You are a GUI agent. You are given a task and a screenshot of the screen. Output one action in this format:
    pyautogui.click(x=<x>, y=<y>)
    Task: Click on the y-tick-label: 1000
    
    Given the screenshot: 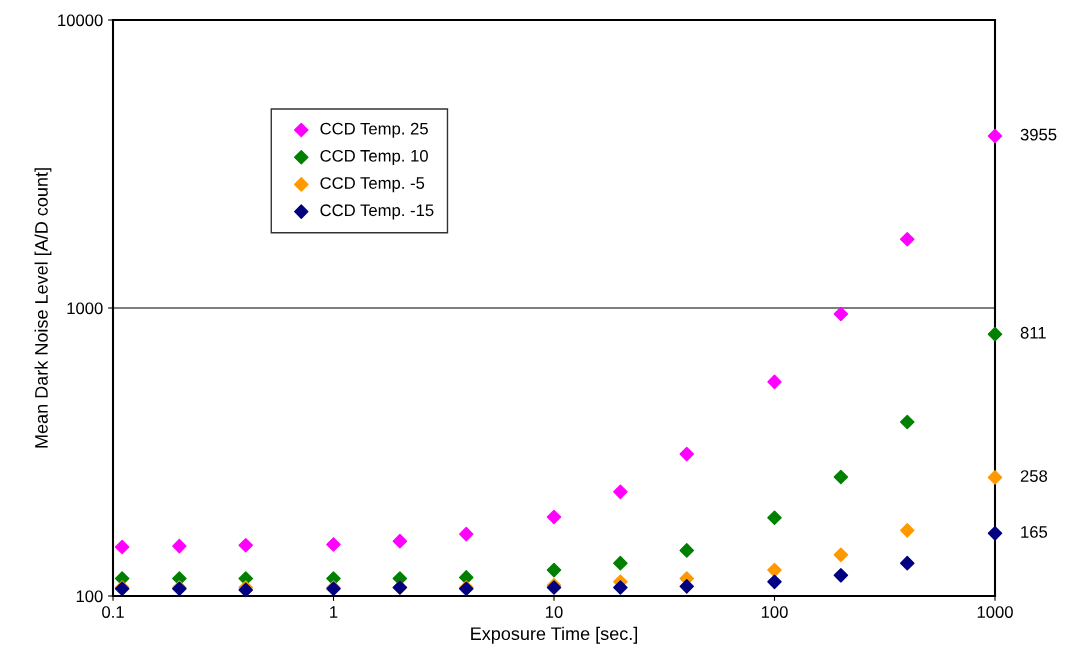 What is the action you would take?
    pyautogui.click(x=85, y=308)
    